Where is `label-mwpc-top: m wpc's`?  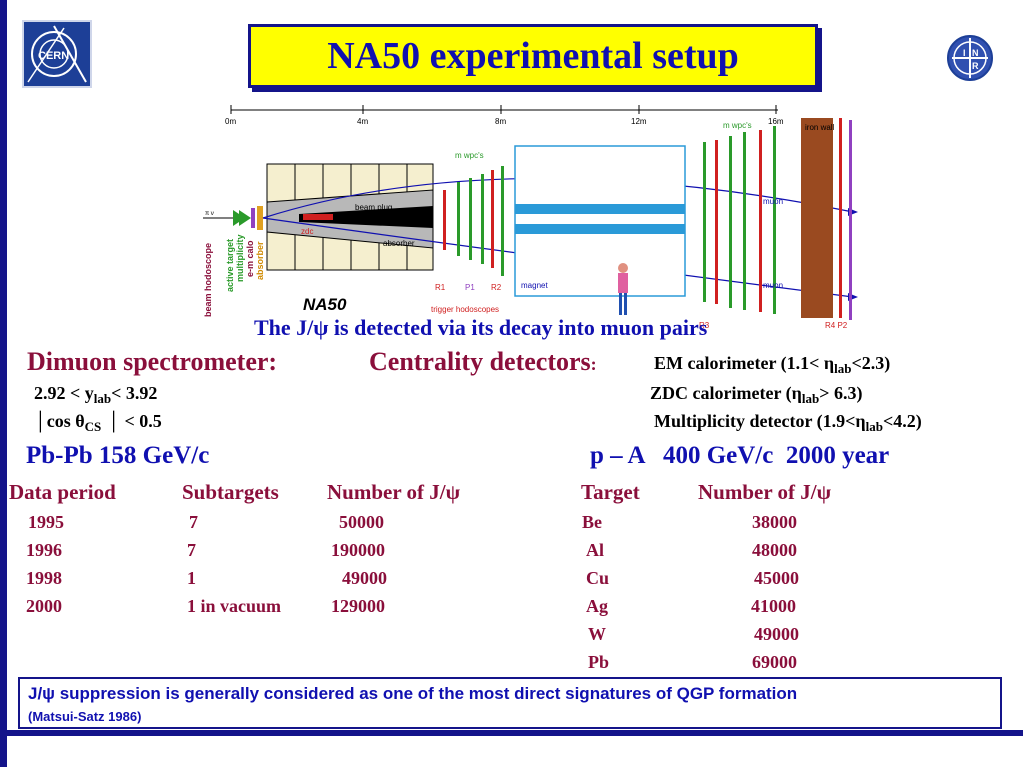
label-mwpc-top: m wpc's is located at coordinates (737, 125).